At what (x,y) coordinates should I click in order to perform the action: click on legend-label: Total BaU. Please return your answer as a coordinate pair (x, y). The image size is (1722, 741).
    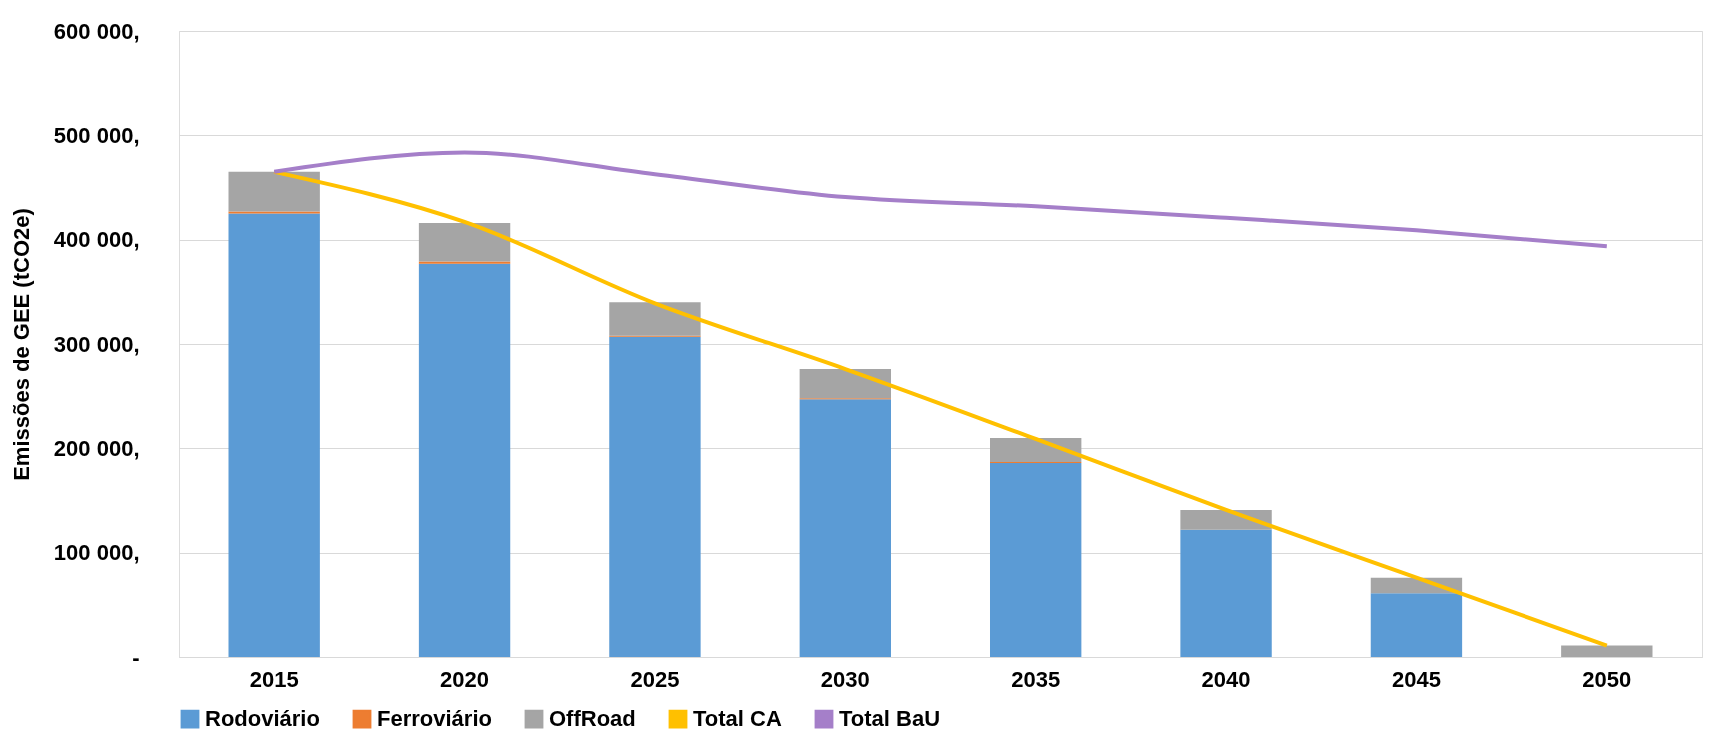
    Looking at the image, I should click on (890, 719).